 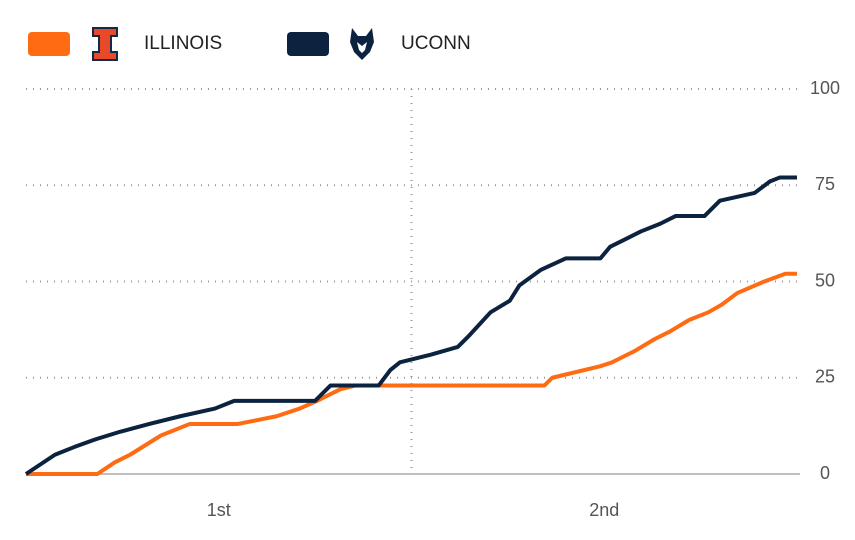 What do you see at coordinates (219, 510) in the screenshot?
I see `x-tick-label: 1st` at bounding box center [219, 510].